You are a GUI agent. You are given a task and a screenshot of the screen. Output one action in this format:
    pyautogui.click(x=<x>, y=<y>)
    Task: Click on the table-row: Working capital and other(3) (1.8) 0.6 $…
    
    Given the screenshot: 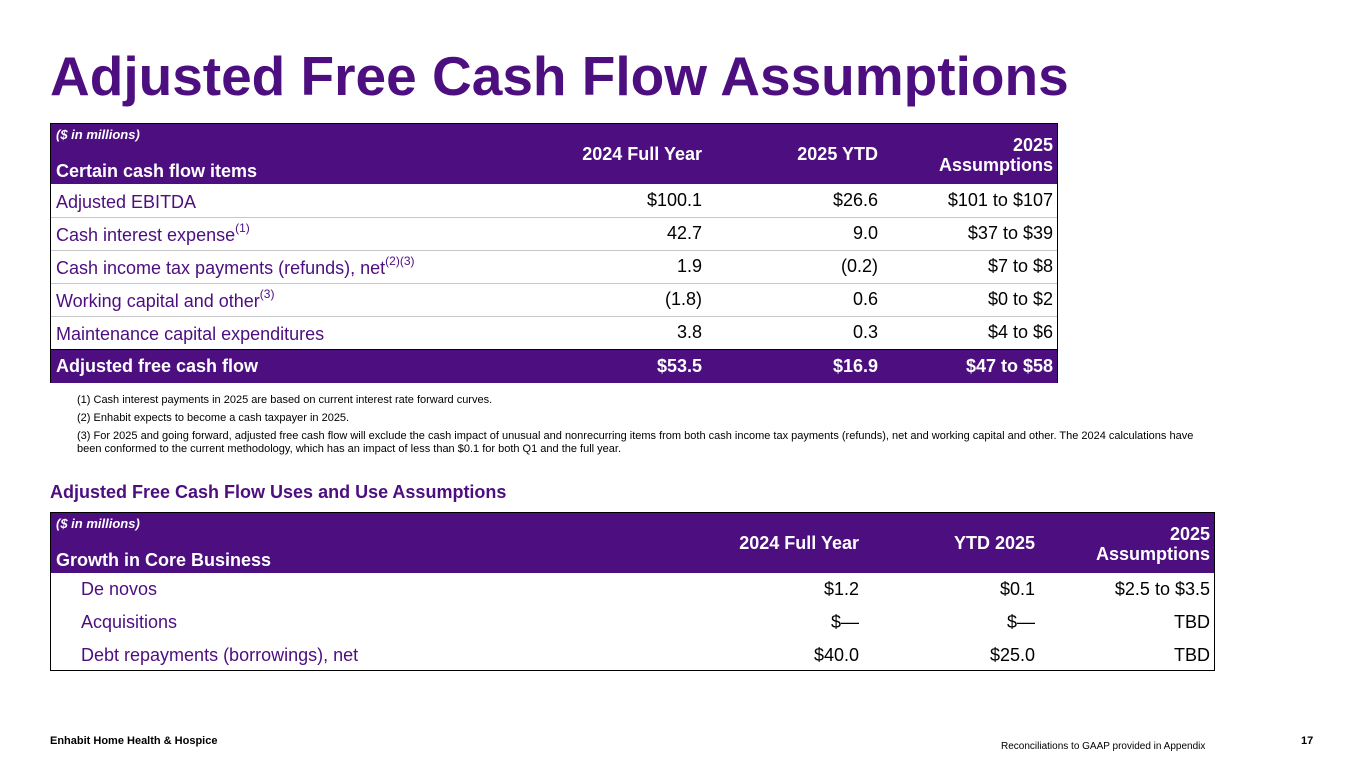 What is the action you would take?
    pyautogui.click(x=554, y=300)
    